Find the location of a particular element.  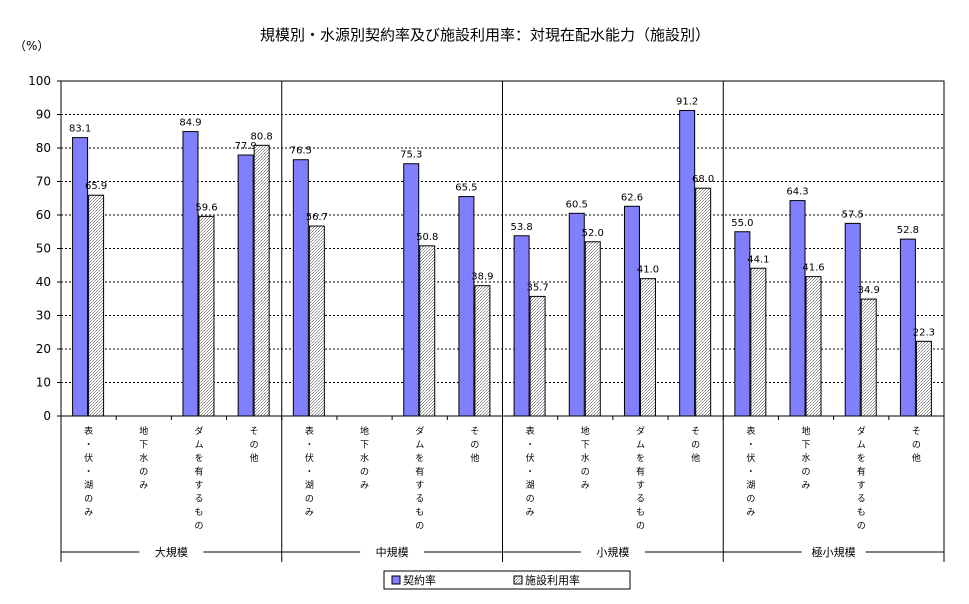

data-label: 77.9 is located at coordinates (246, 146).